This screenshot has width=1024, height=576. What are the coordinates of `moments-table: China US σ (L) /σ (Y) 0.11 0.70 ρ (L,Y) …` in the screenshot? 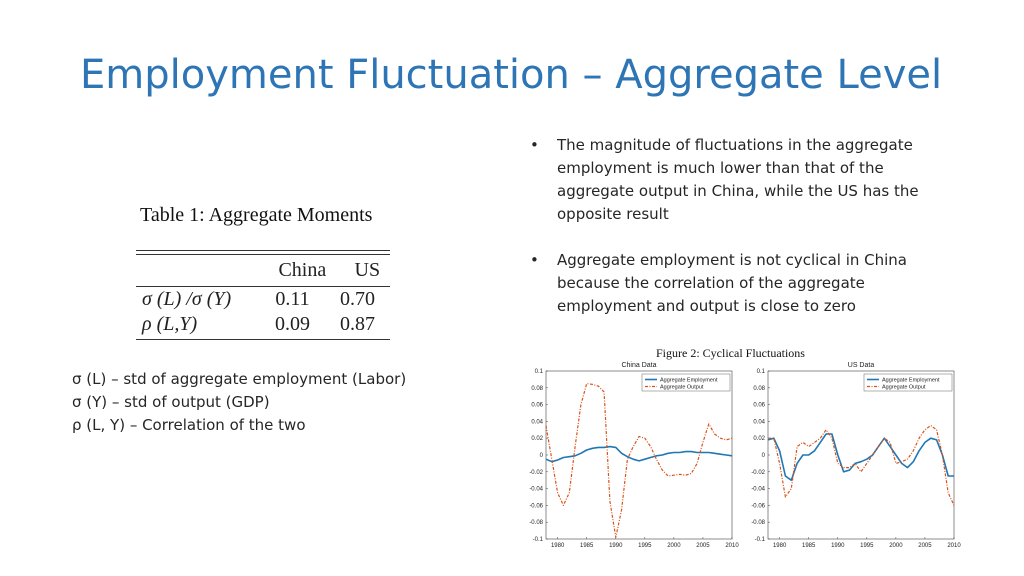 It's located at (263, 295).